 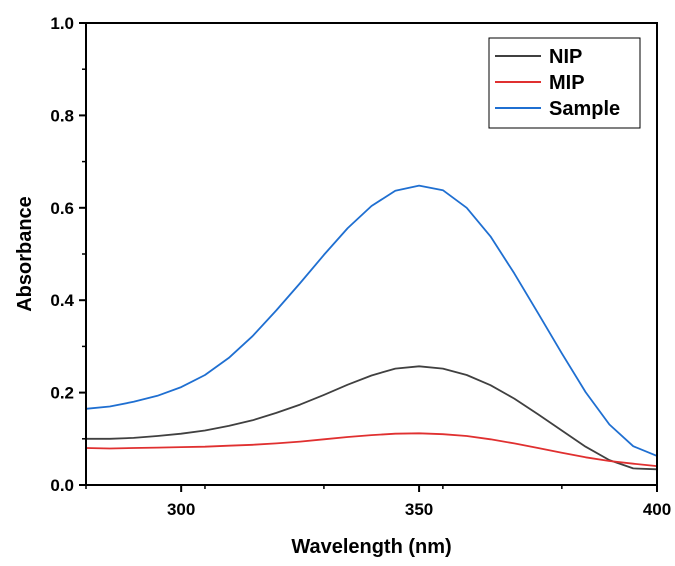 I want to click on legend-label-mip: MIP, so click(x=567, y=83).